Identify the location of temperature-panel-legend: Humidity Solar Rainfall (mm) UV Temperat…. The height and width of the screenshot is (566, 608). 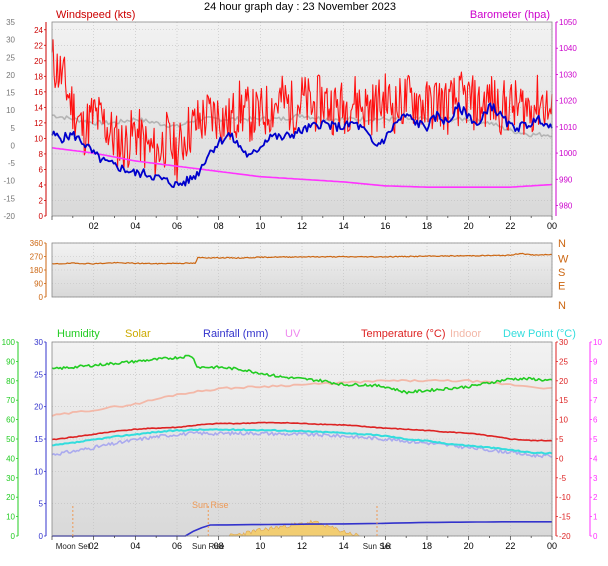
(316, 334).